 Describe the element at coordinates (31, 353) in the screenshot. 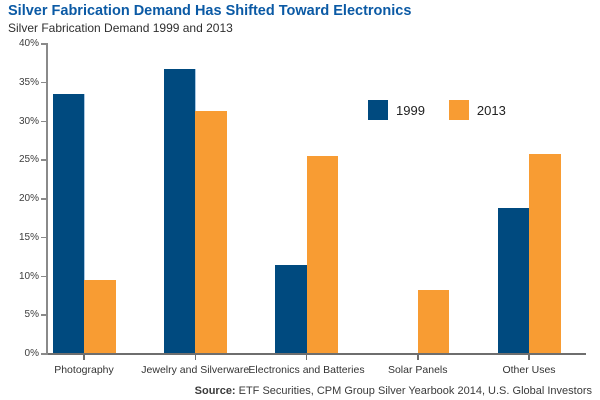

I see `y-axis-tick-label: 0%` at that location.